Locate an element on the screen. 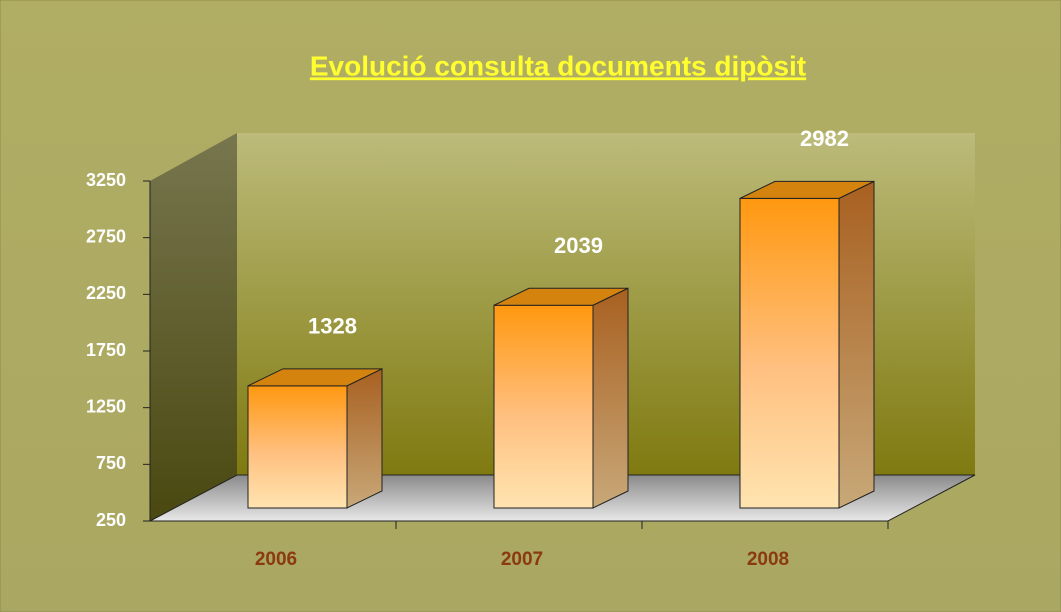 The height and width of the screenshot is (612, 1061). y-tick-label: 250 is located at coordinates (111, 520).